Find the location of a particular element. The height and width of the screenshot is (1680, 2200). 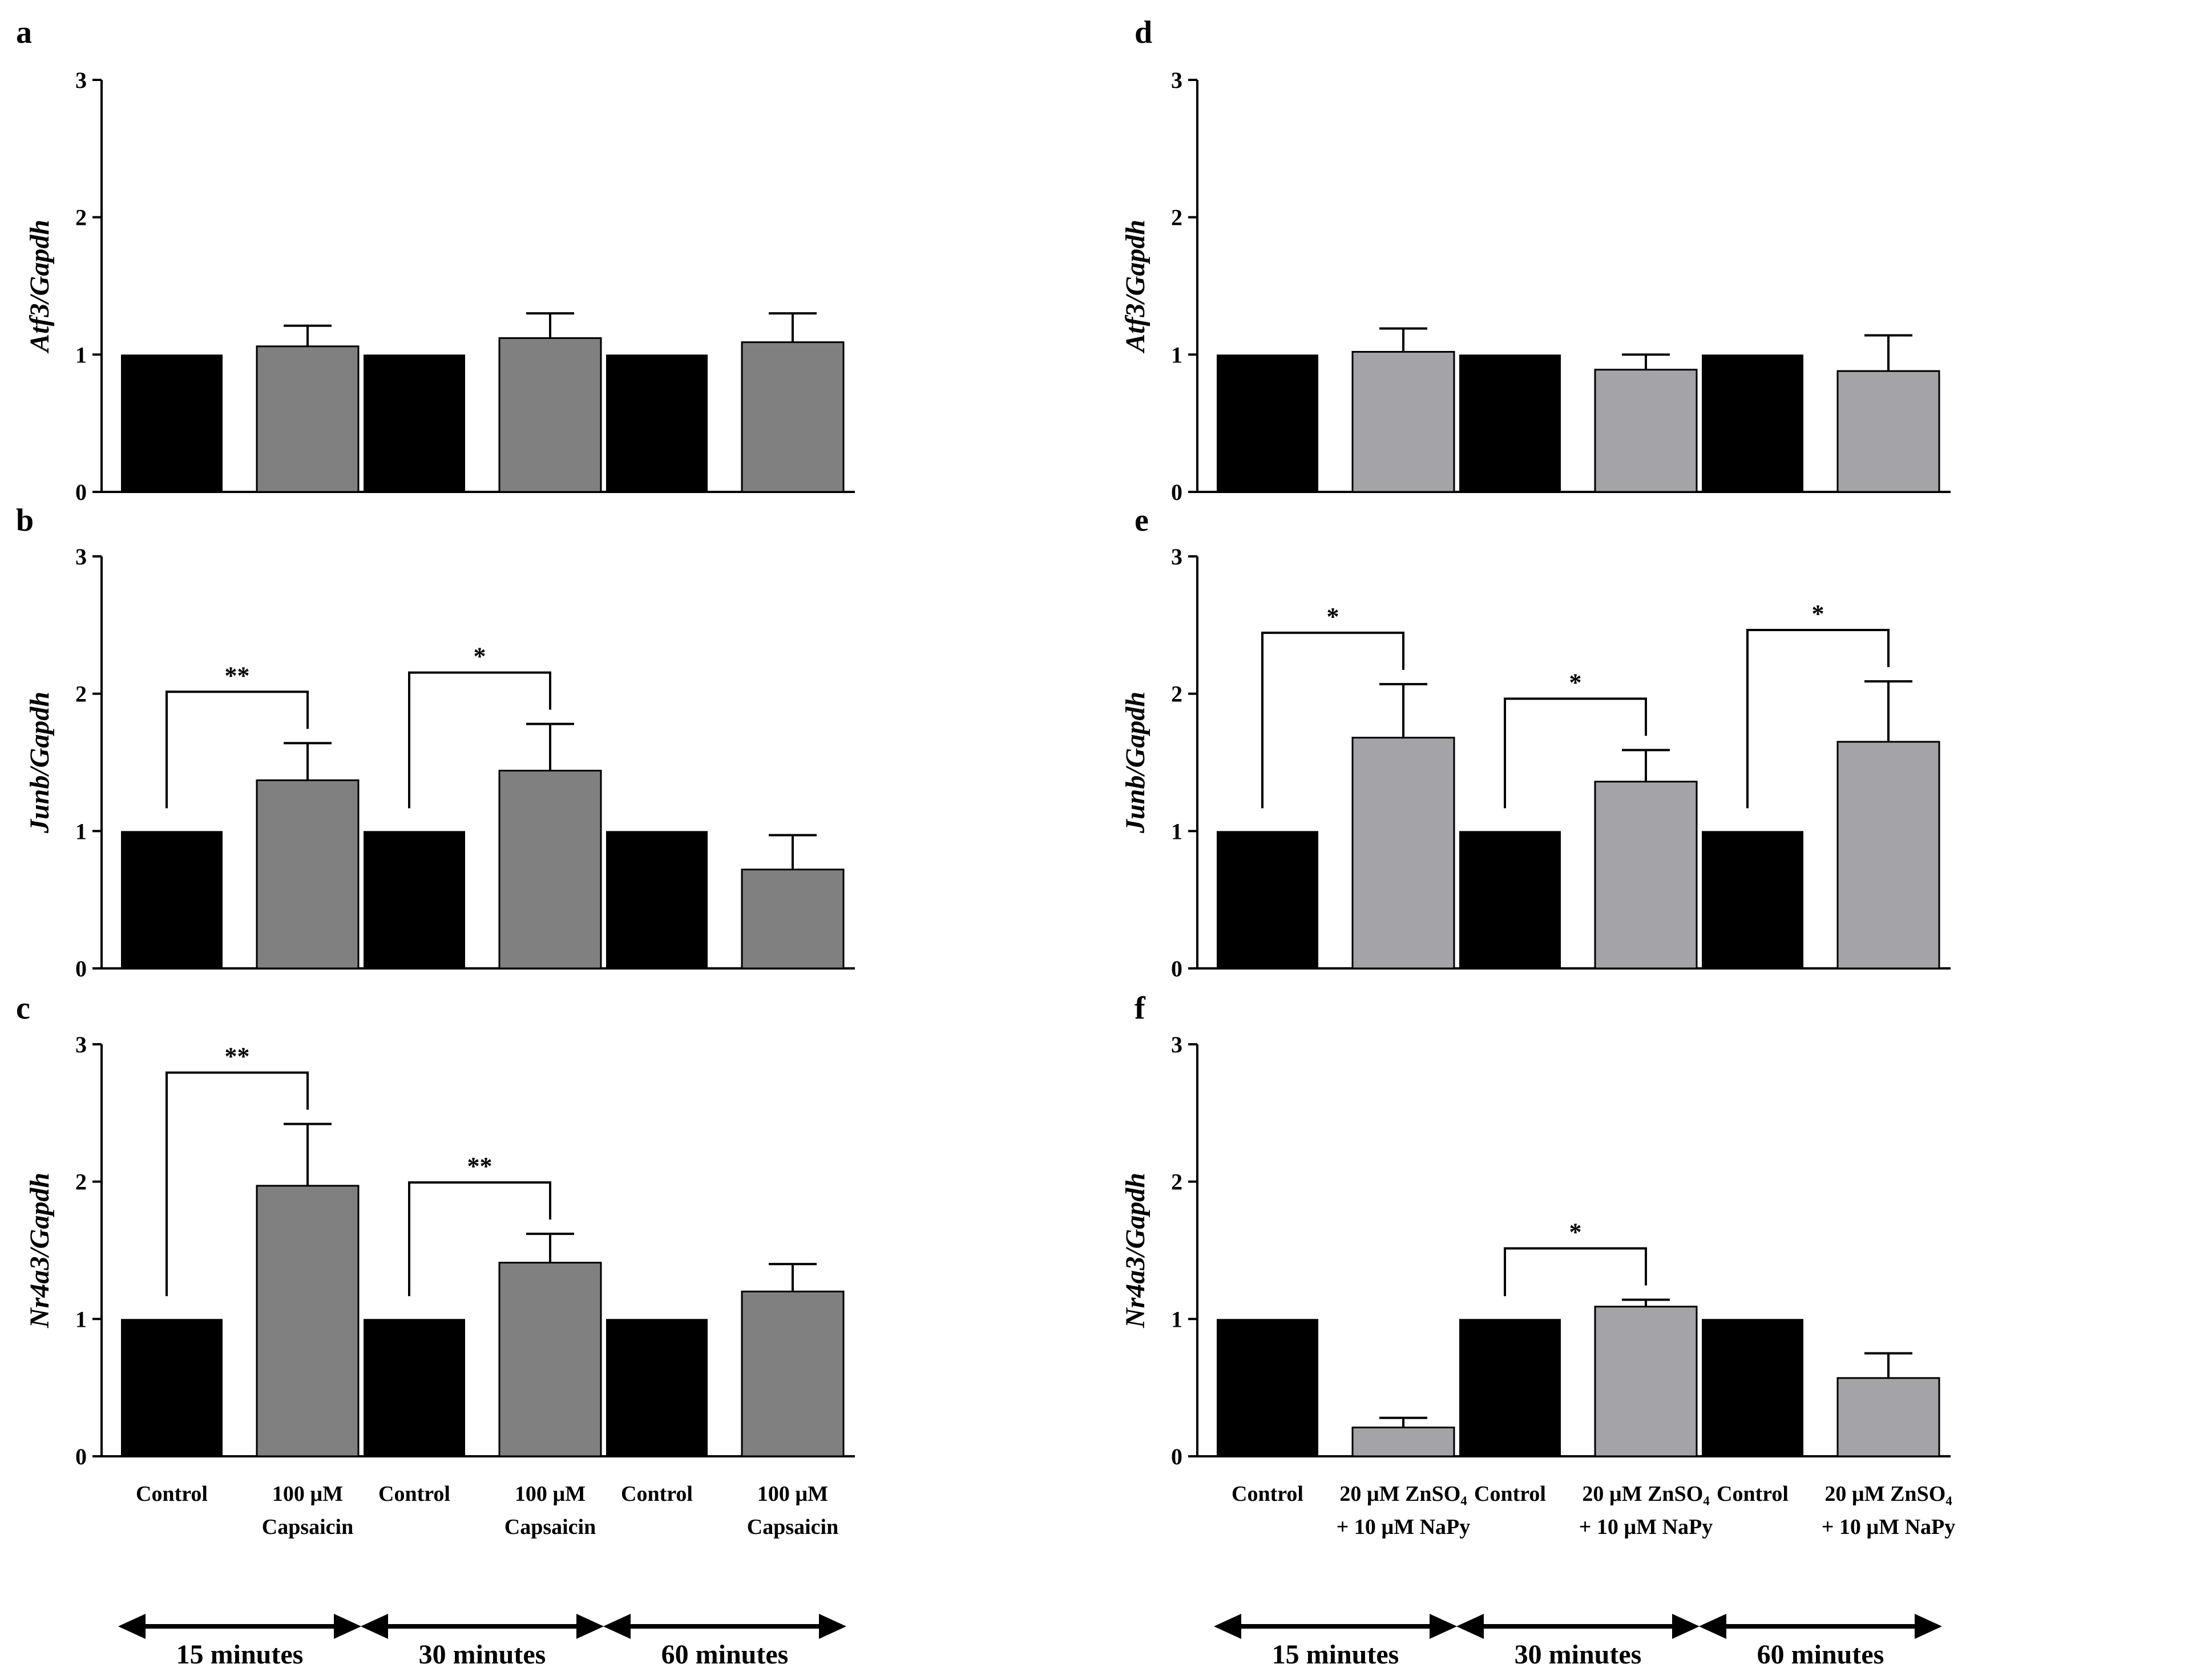

panel-d: d 0 1 2 3 Atf3/Gapdh is located at coordinates (1535, 260).